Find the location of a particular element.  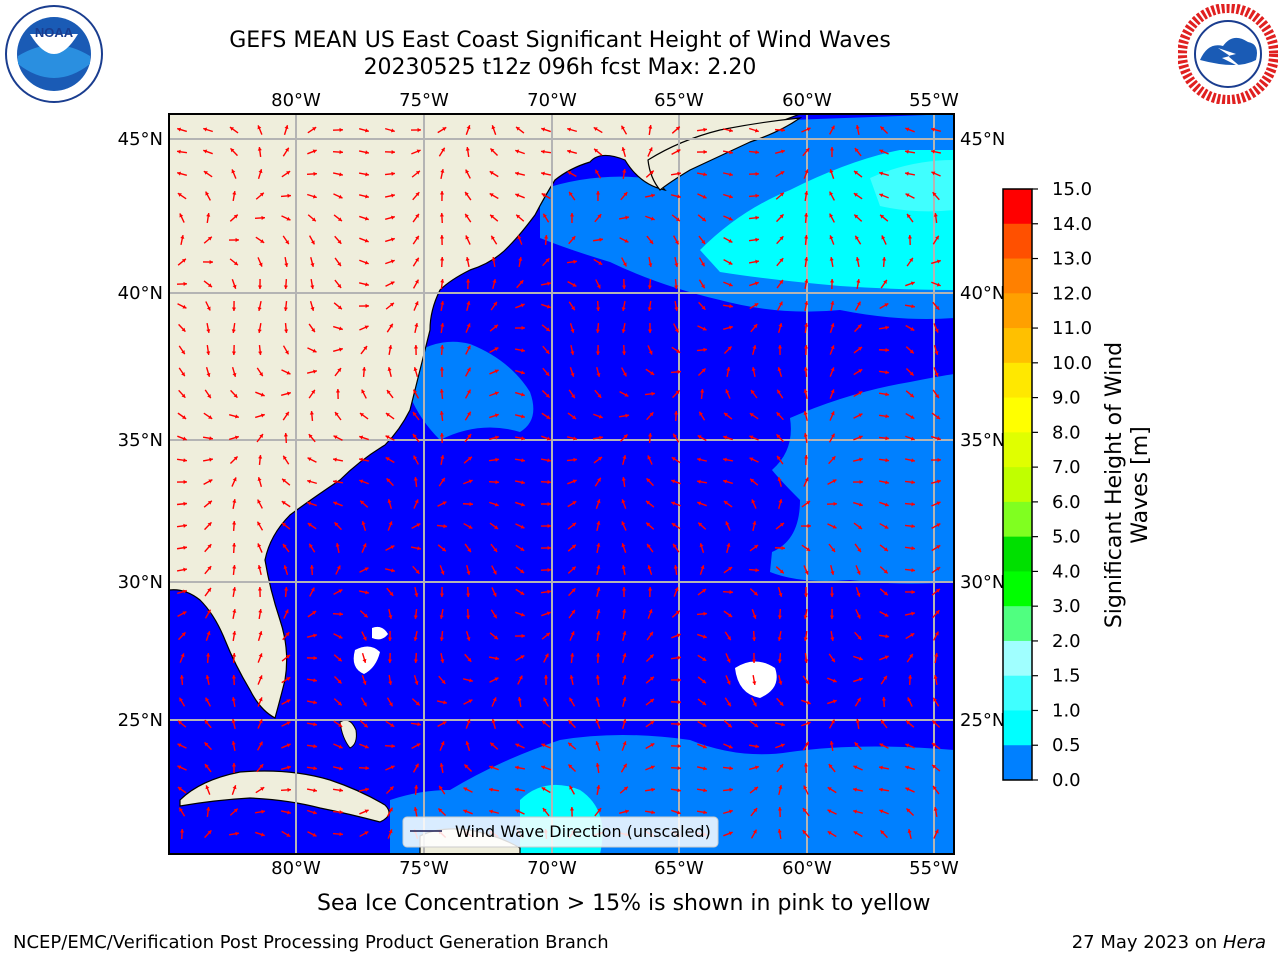

lon-label-top: 65°W is located at coordinates (679, 100).